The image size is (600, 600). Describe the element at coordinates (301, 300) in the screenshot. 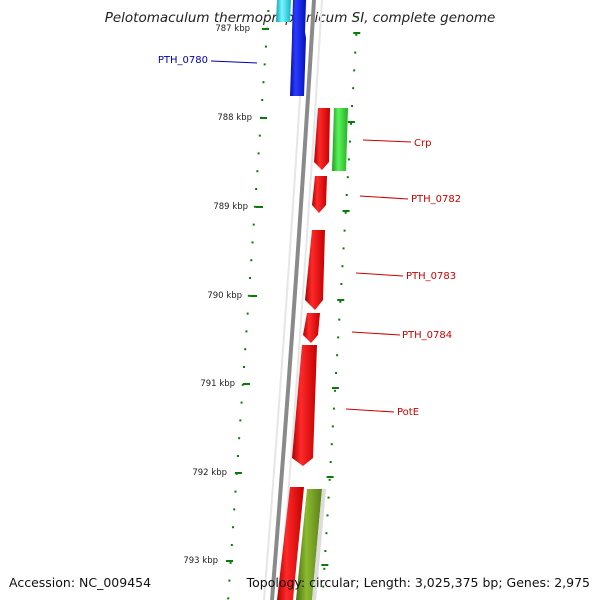

I see `genome-backbone-outer` at that location.